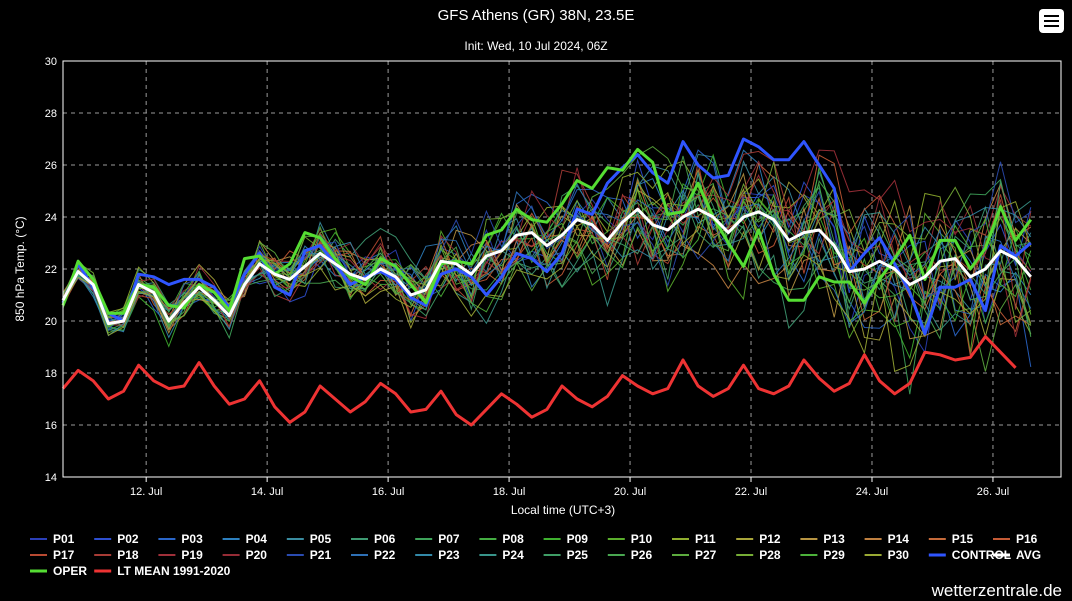 Image resolution: width=1072 pixels, height=601 pixels. Describe the element at coordinates (578, 555) in the screenshot. I see `legend-label: P25` at that location.